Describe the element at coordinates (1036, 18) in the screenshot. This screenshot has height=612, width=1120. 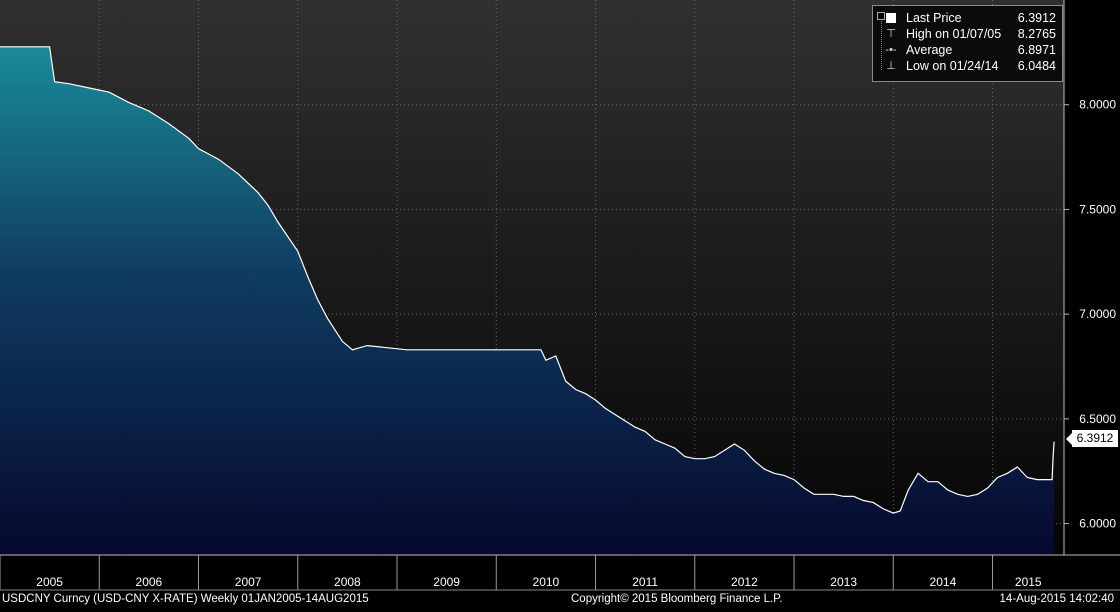
I see `legend-value: 6.3912` at that location.